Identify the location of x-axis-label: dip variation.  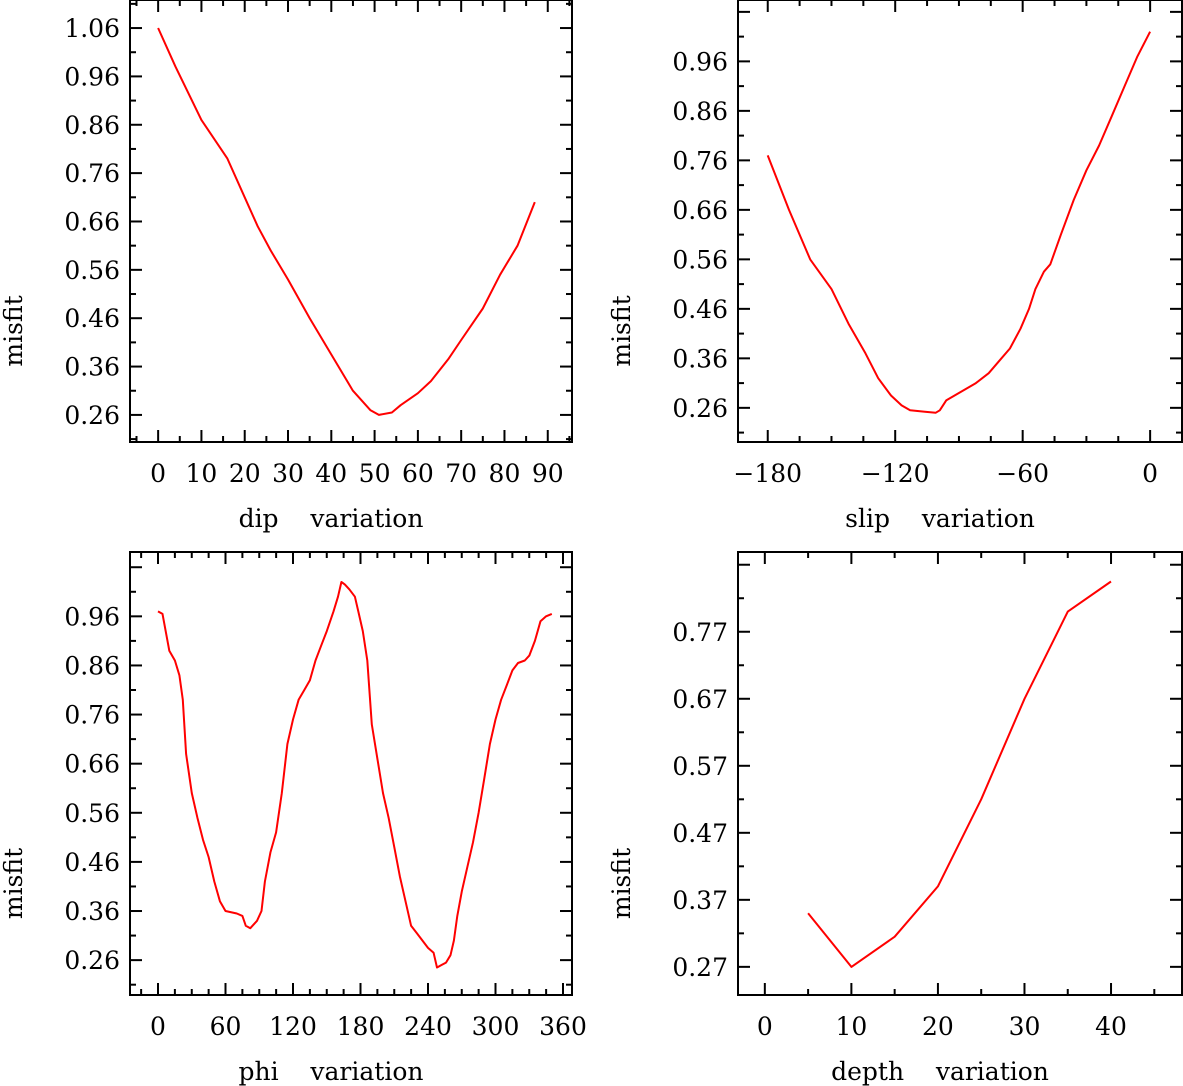
(331, 518).